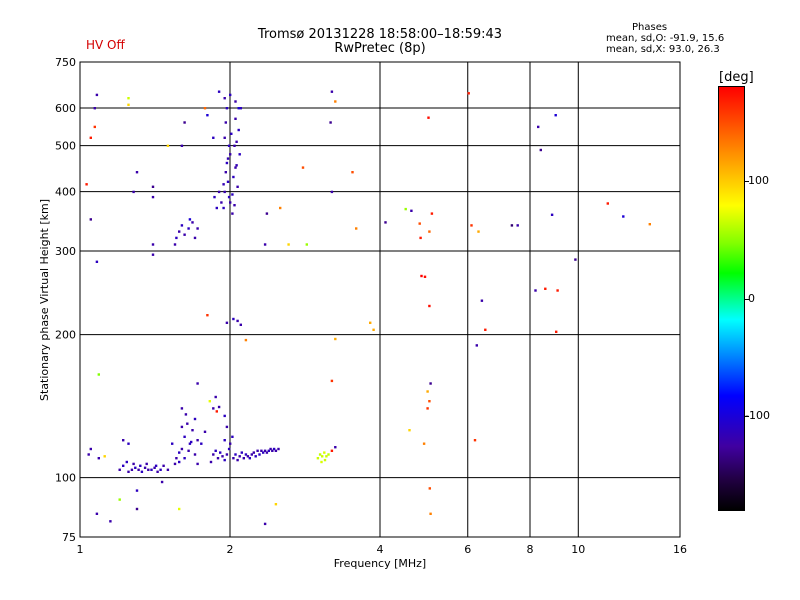 The height and width of the screenshot is (600, 800). What do you see at coordinates (65, 108) in the screenshot?
I see `y-tick-label: 600` at bounding box center [65, 108].